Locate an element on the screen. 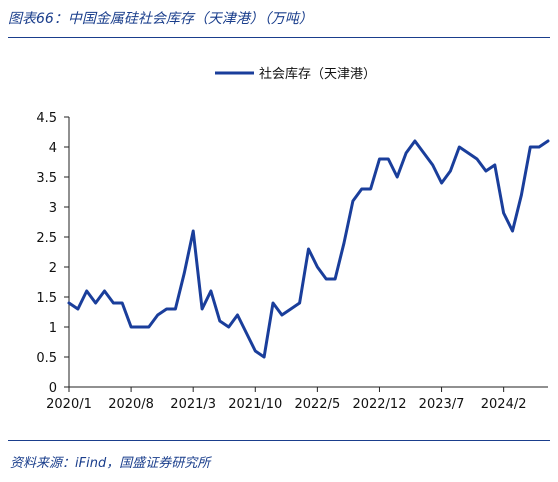 This screenshot has width=558, height=482. y-tick-label: 0 is located at coordinates (53, 388).